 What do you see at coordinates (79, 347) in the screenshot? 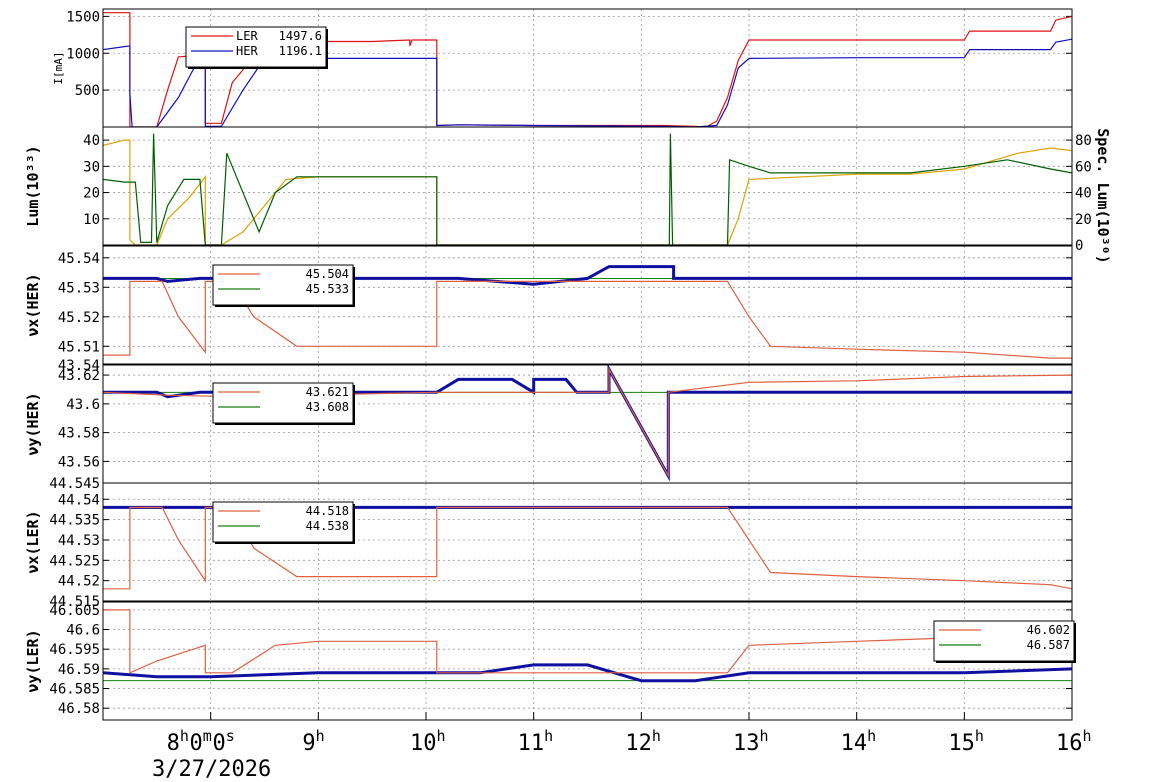
I see `y-tick-label: 45.51` at bounding box center [79, 347].